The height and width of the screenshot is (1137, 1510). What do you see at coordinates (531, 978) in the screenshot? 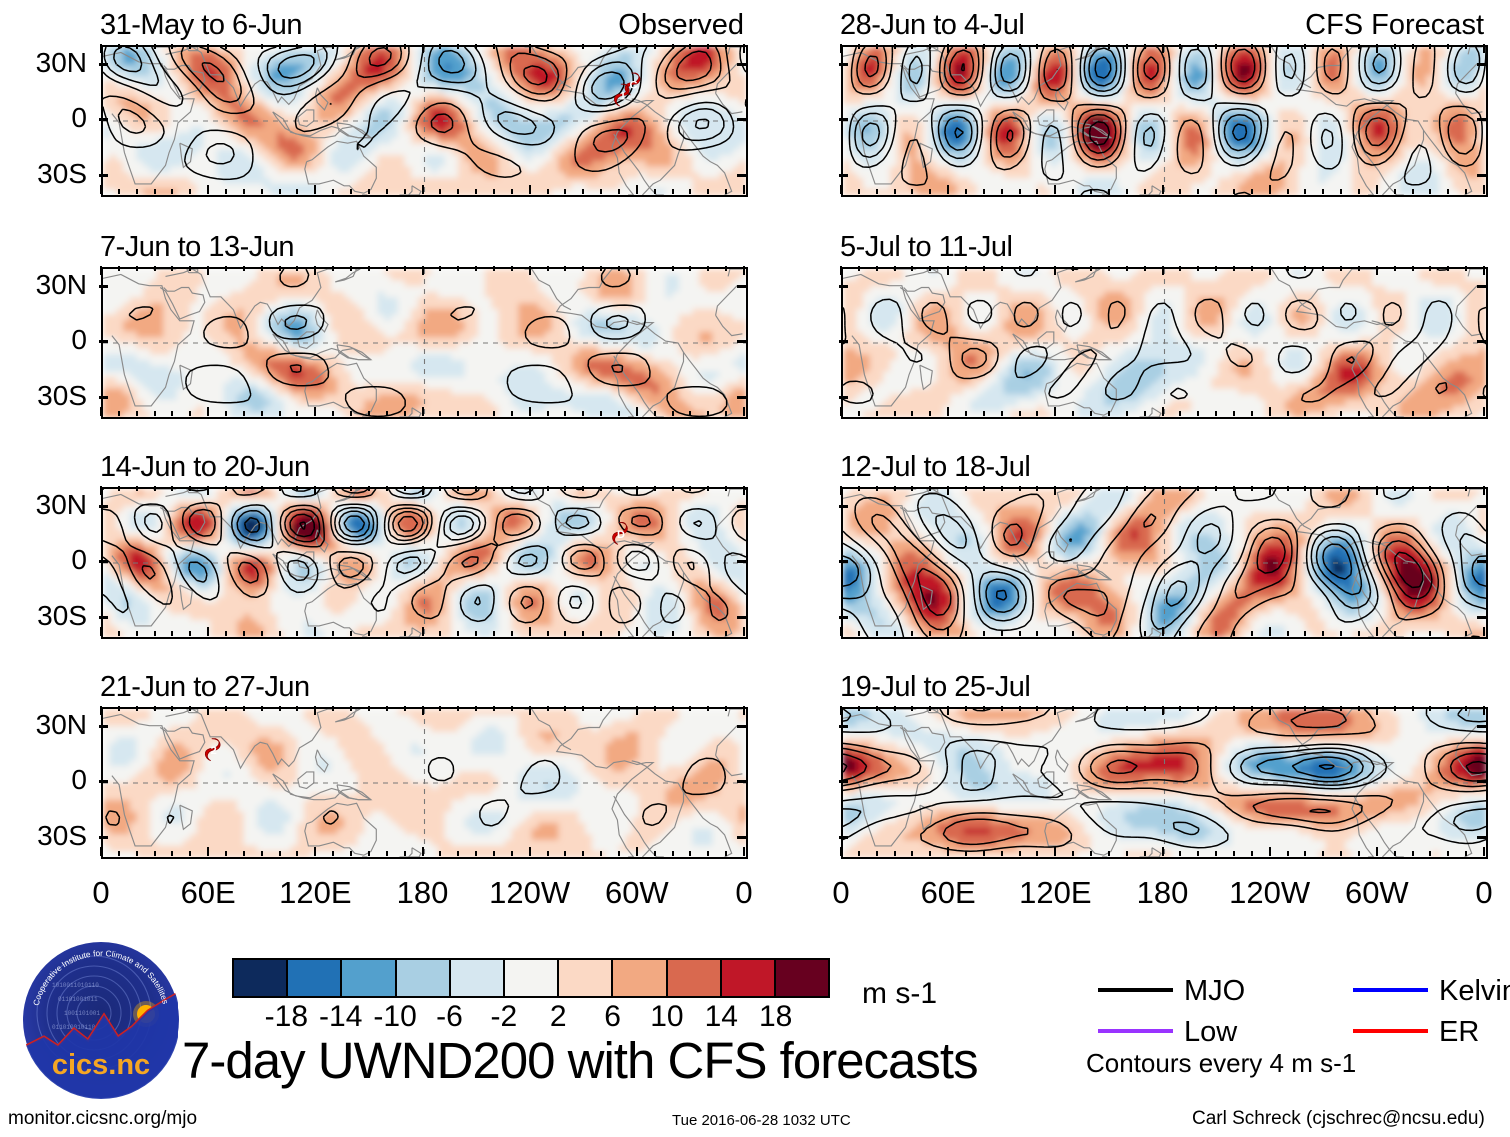
I see `colorbar` at bounding box center [531, 978].